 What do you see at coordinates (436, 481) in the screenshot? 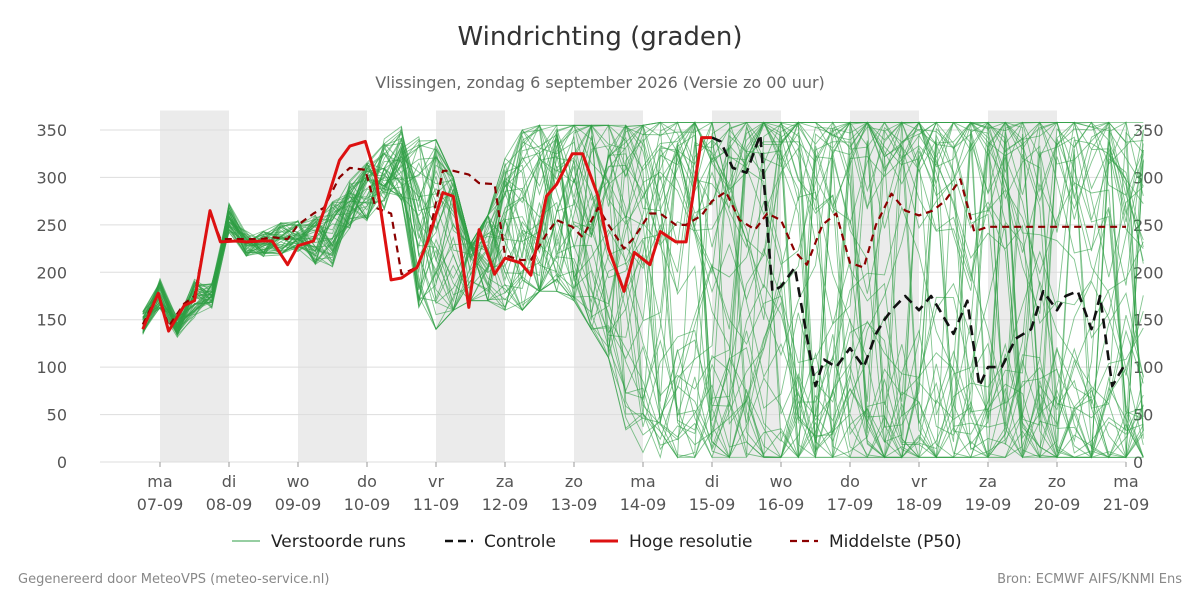
I see `x-tick-day-4: vr` at bounding box center [436, 481].